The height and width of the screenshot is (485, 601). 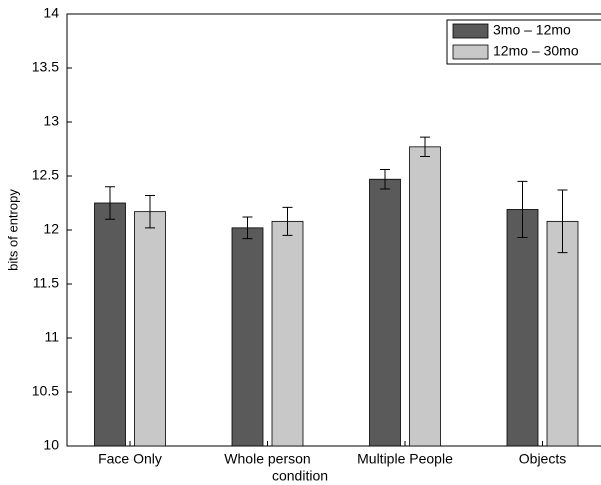 I want to click on y-tick-label: 12, so click(x=51, y=229).